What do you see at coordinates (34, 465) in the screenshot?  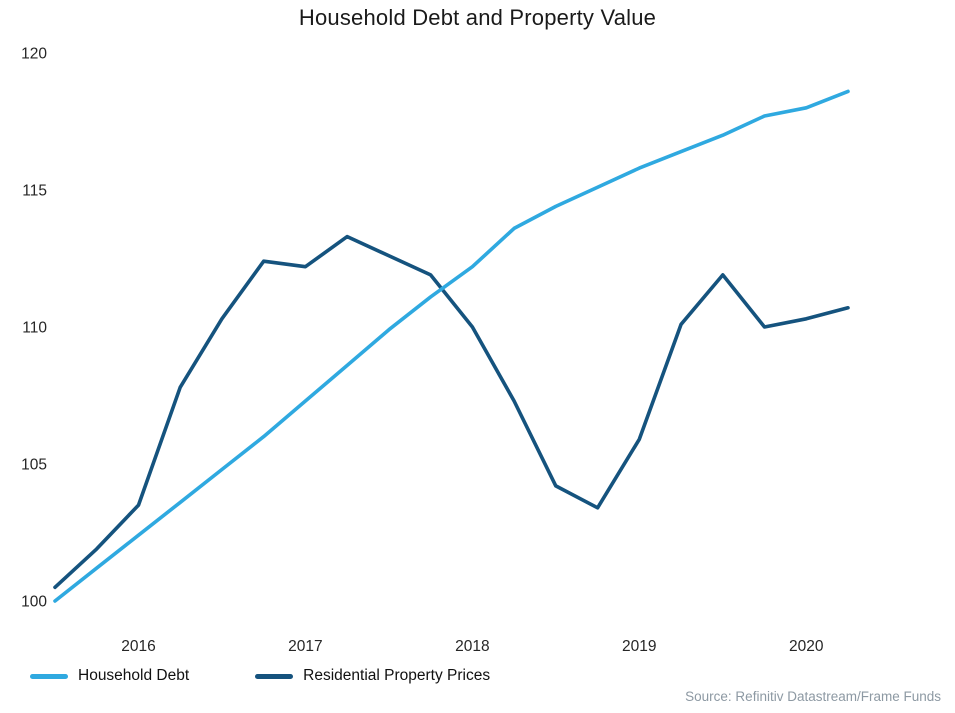 I see `y-tick-label: 105` at bounding box center [34, 465].